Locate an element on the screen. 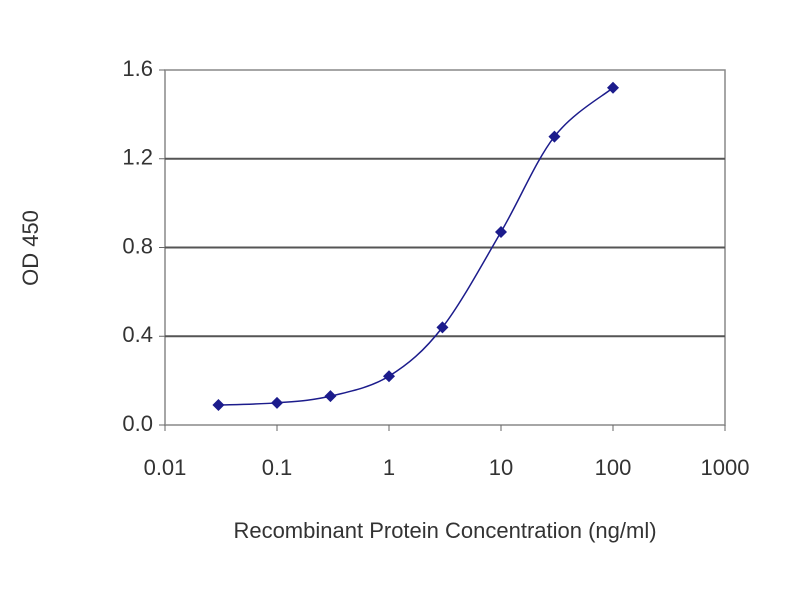  y-tick-label: 1.2 is located at coordinates (137, 157).